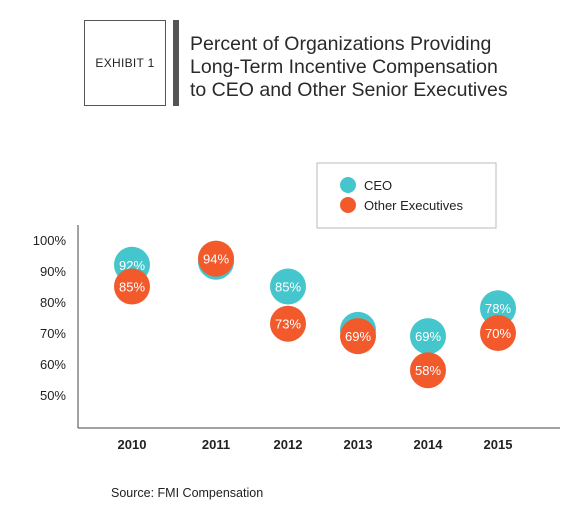 This screenshot has width=586, height=521. Describe the element at coordinates (53, 333) in the screenshot. I see `y-tick-label: 70%` at that location.